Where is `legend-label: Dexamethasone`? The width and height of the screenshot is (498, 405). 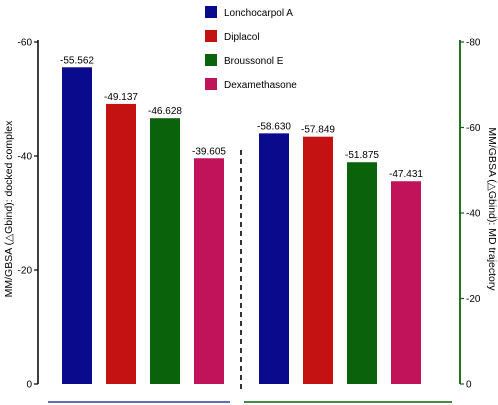 legend-label: Dexamethasone is located at coordinates (260, 85).